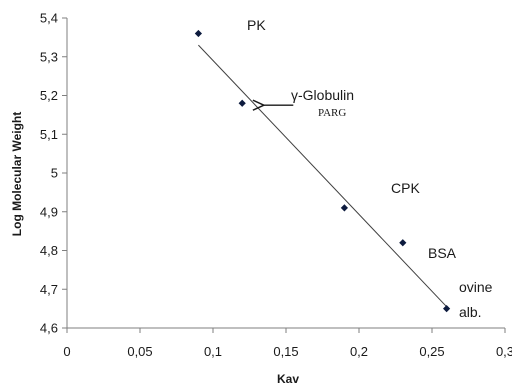 The image size is (512, 385). What do you see at coordinates (17, 174) in the screenshot?
I see `y-axis-title: Log Molecular Weight` at bounding box center [17, 174].